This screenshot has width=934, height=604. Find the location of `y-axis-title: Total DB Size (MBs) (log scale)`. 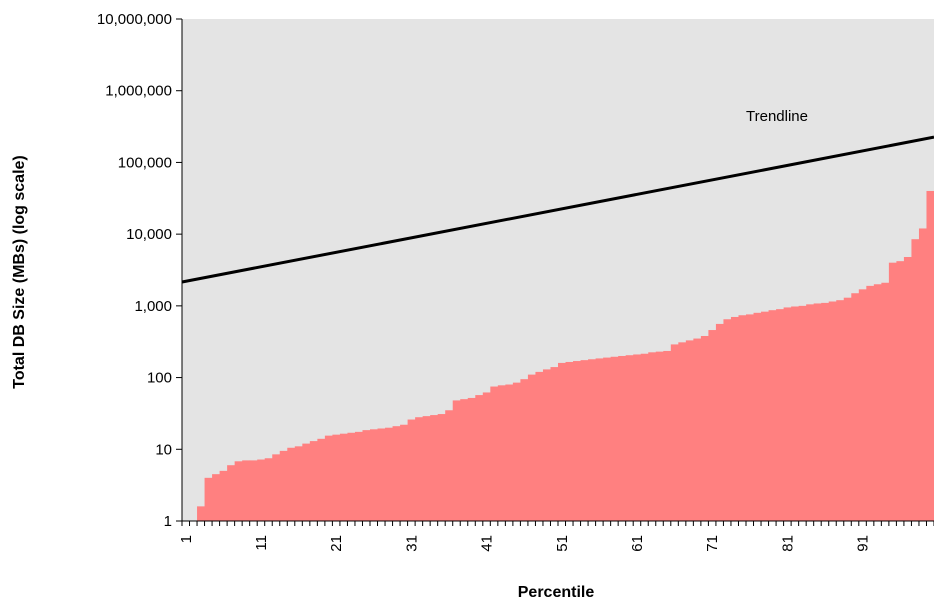

y-axis-title: Total DB Size (MBs) (log scale) is located at coordinates (19, 272).